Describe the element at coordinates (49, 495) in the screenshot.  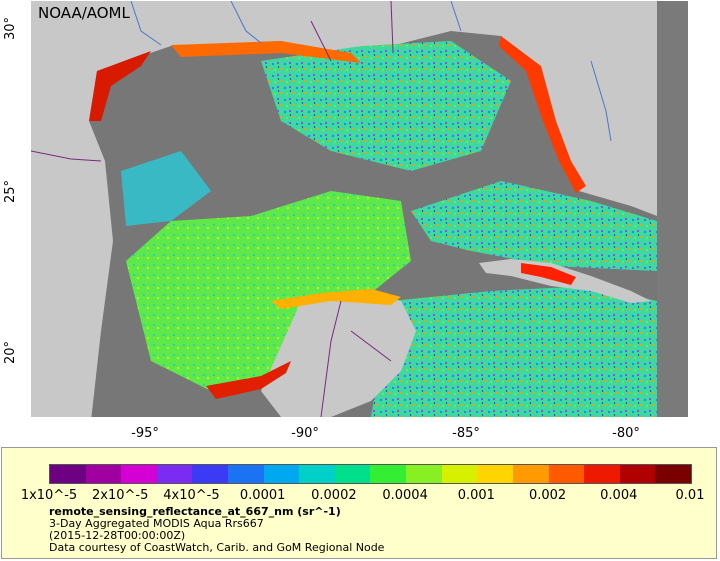
I see `colorbar-tick-label: 1x10^-5` at that location.